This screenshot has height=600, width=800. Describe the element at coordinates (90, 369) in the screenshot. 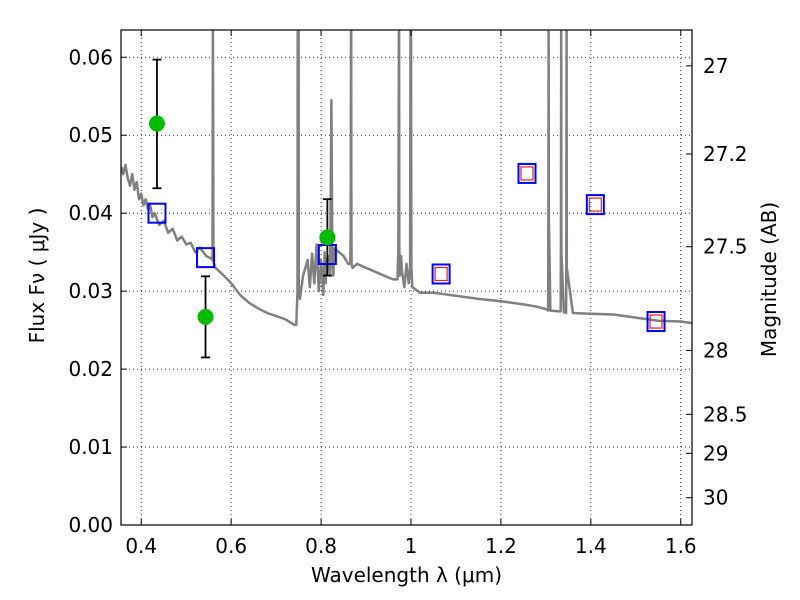

I see `y-tick-label: 0.02` at that location.